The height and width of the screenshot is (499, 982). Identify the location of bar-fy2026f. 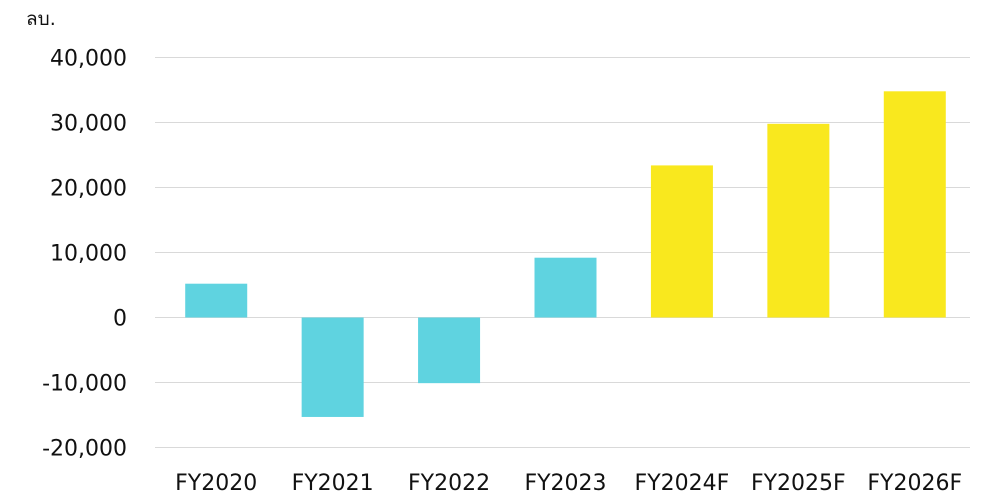
(914, 204).